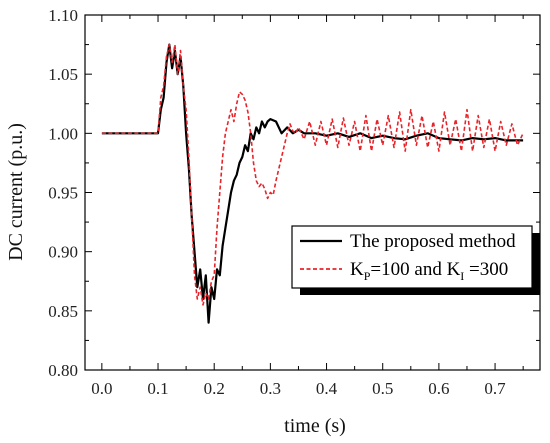  Describe the element at coordinates (438, 388) in the screenshot. I see `x-tick-label: 0.6` at that location.